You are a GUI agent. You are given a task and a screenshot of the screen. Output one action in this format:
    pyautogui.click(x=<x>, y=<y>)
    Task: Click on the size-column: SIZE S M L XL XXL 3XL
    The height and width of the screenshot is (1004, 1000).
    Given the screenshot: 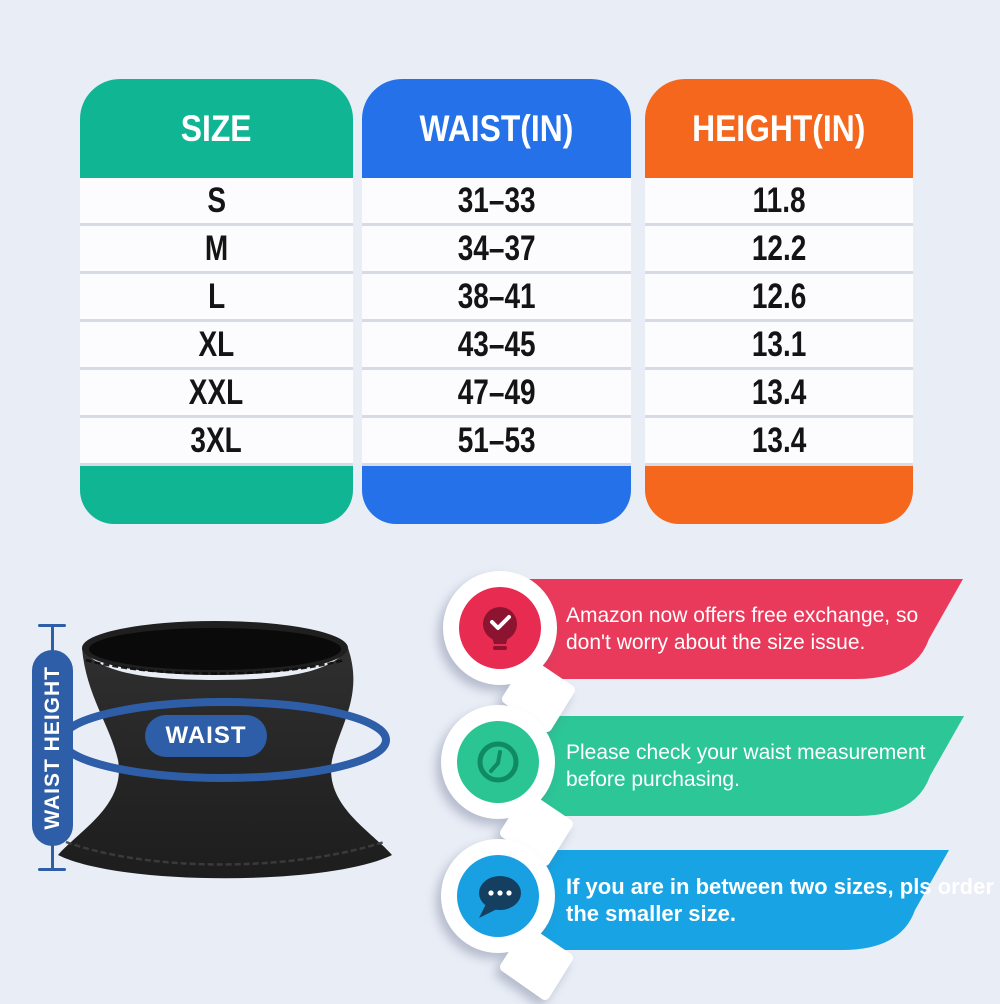 What is the action you would take?
    pyautogui.click(x=216, y=301)
    